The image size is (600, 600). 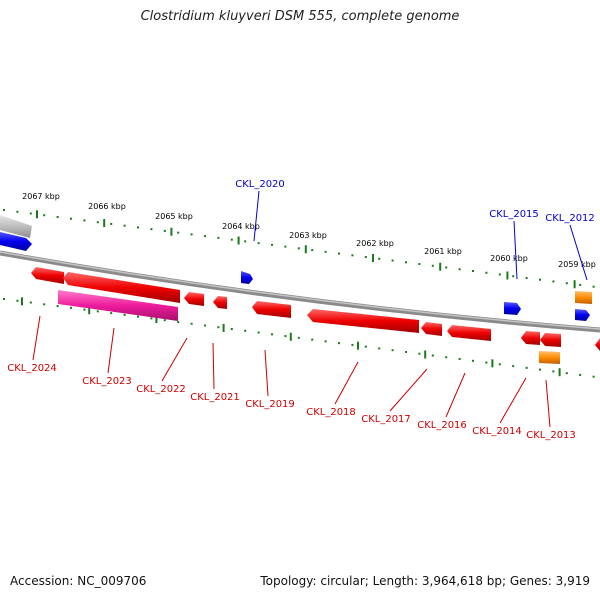 I want to click on gene-label: CKL_2013, so click(x=551, y=435).